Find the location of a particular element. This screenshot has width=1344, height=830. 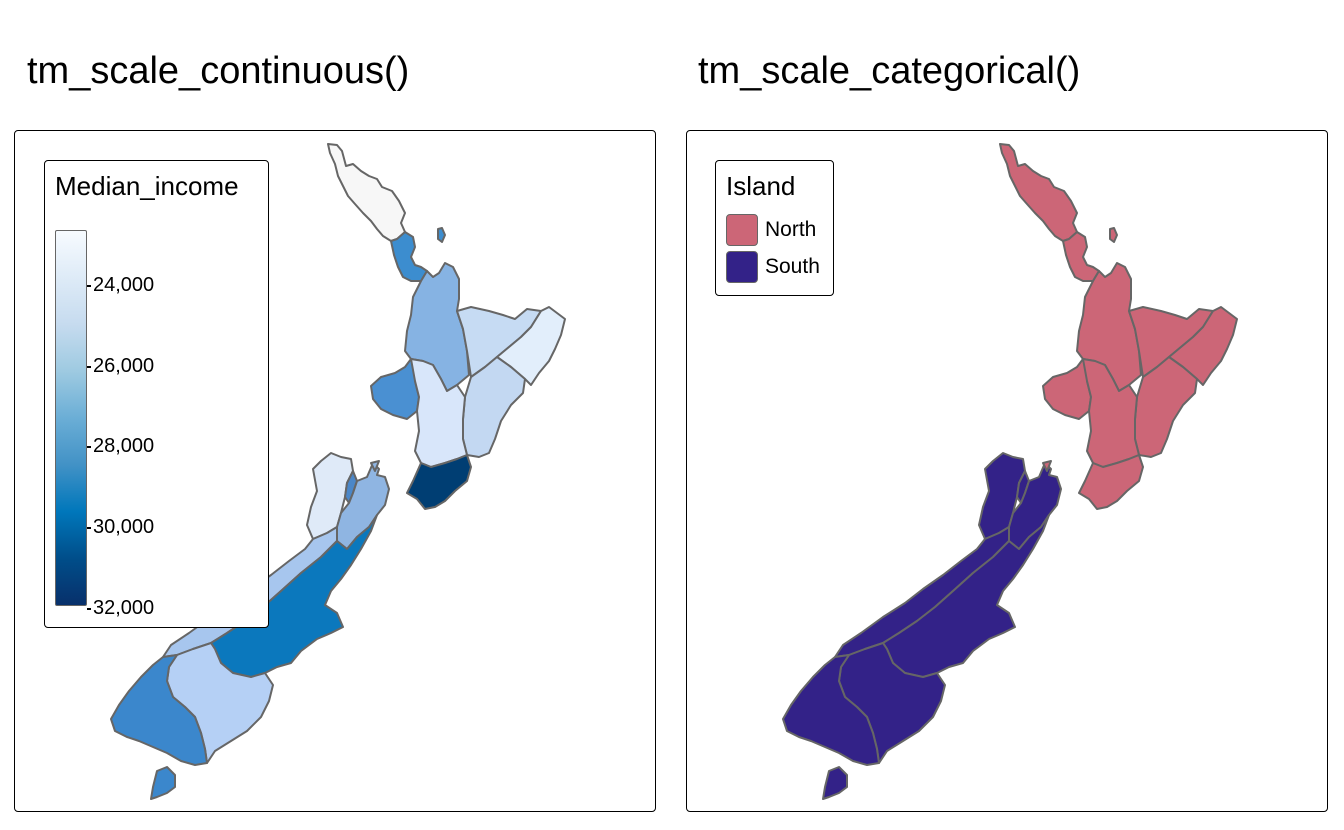

legend-tick-label: 32,000 is located at coordinates (124, 608).